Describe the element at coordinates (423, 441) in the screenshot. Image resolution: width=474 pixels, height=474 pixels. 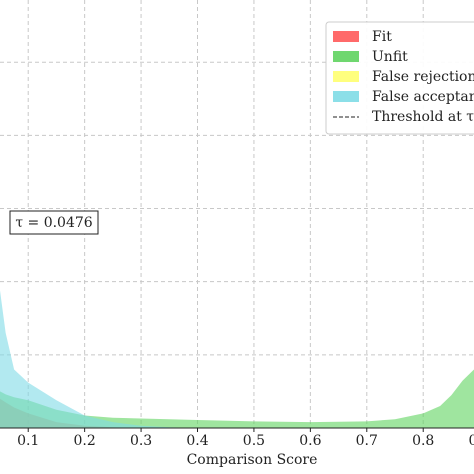
I see `x-tick-label: 0.8` at that location.